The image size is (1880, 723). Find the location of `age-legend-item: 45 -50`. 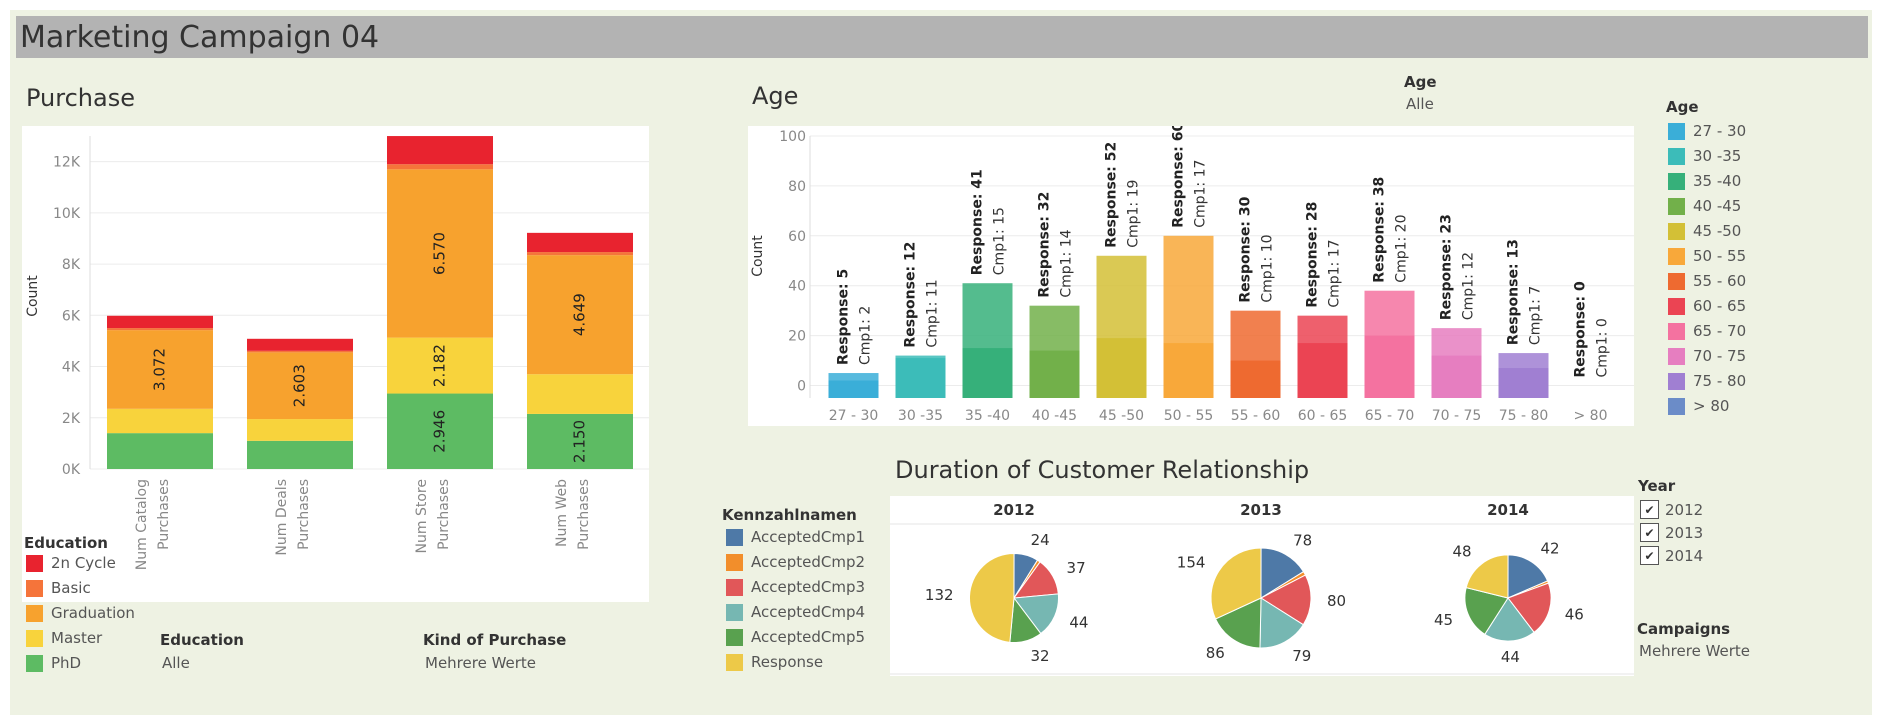

age-legend-item: 45 -50 is located at coordinates (1704, 231).